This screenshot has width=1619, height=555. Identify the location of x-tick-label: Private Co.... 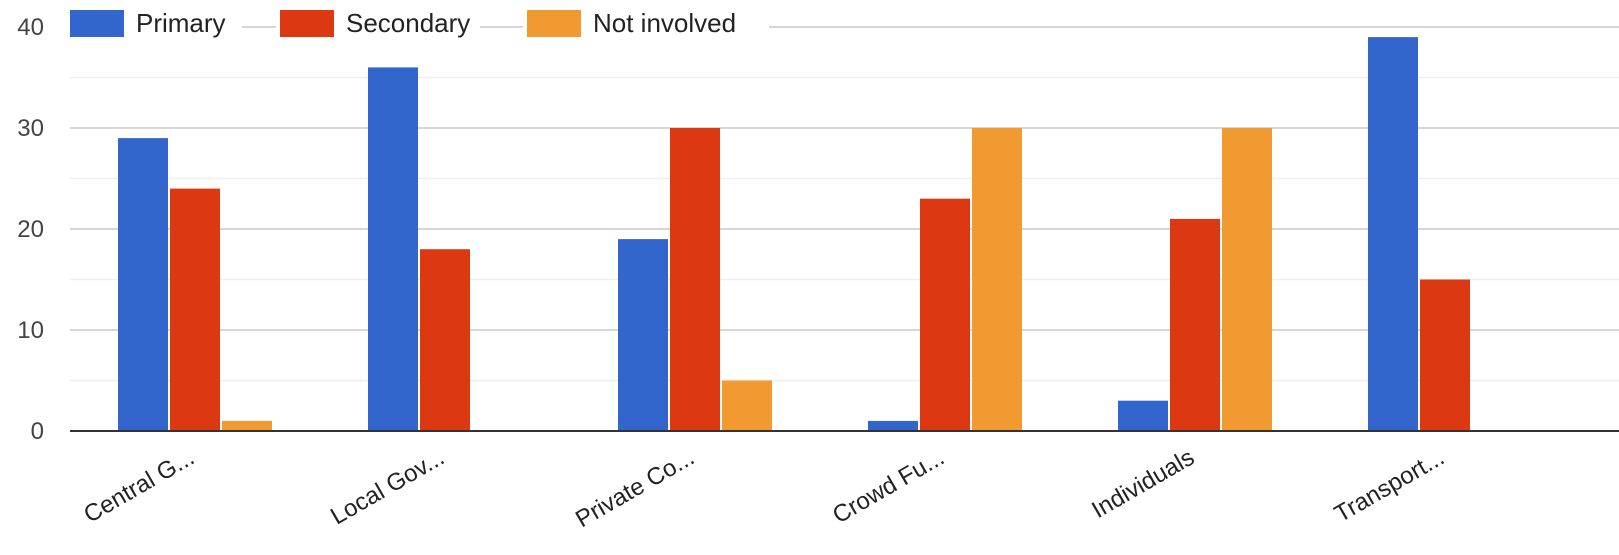
(635, 488).